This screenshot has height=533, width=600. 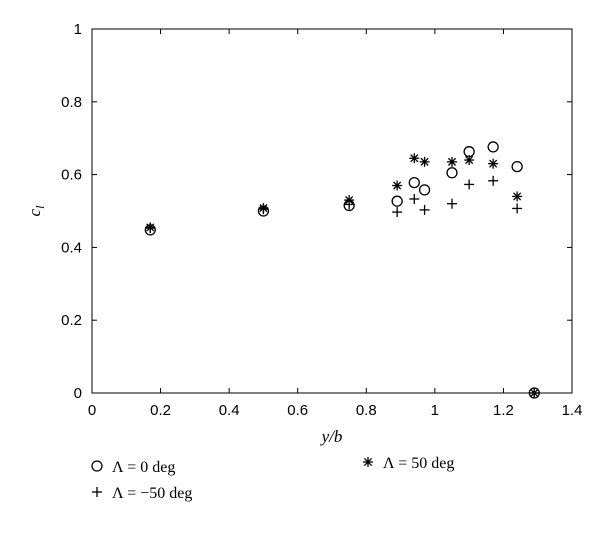 What do you see at coordinates (71, 320) in the screenshot?
I see `y-tick-label: 0.2` at bounding box center [71, 320].